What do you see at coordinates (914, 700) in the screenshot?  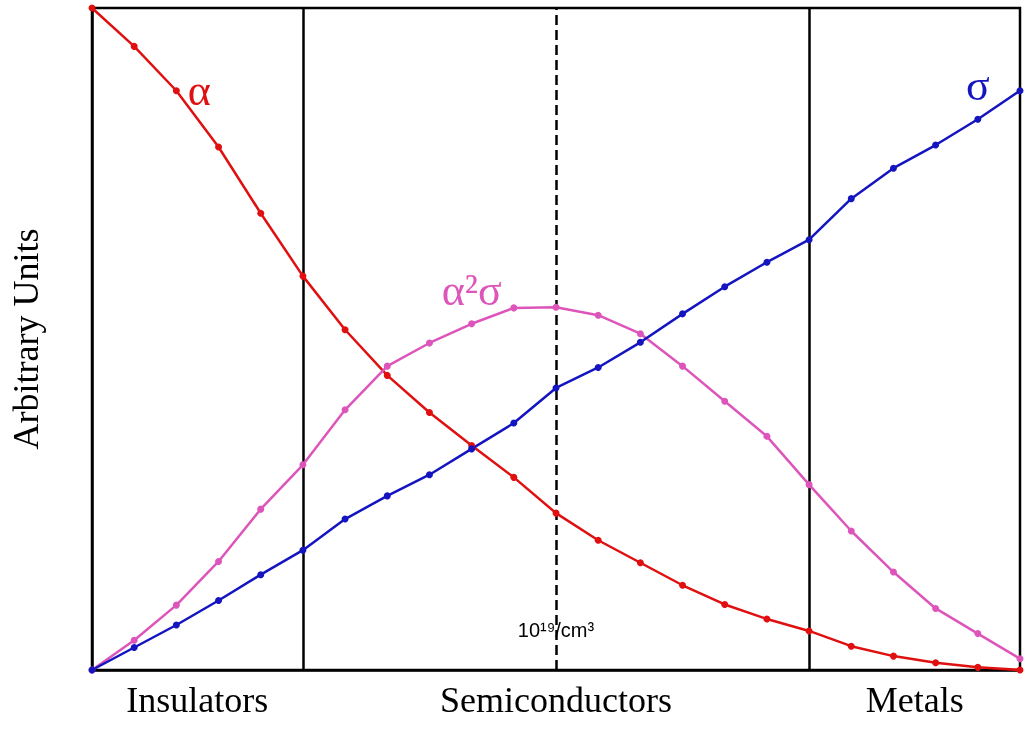 I see `text: Metals` at bounding box center [914, 700].